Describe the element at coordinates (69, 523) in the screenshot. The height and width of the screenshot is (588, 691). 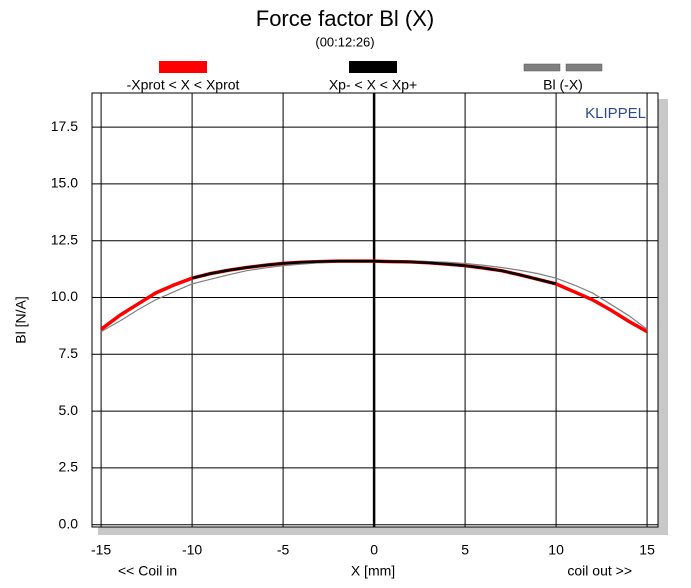
I see `y-tick-label: 0.0` at that location.